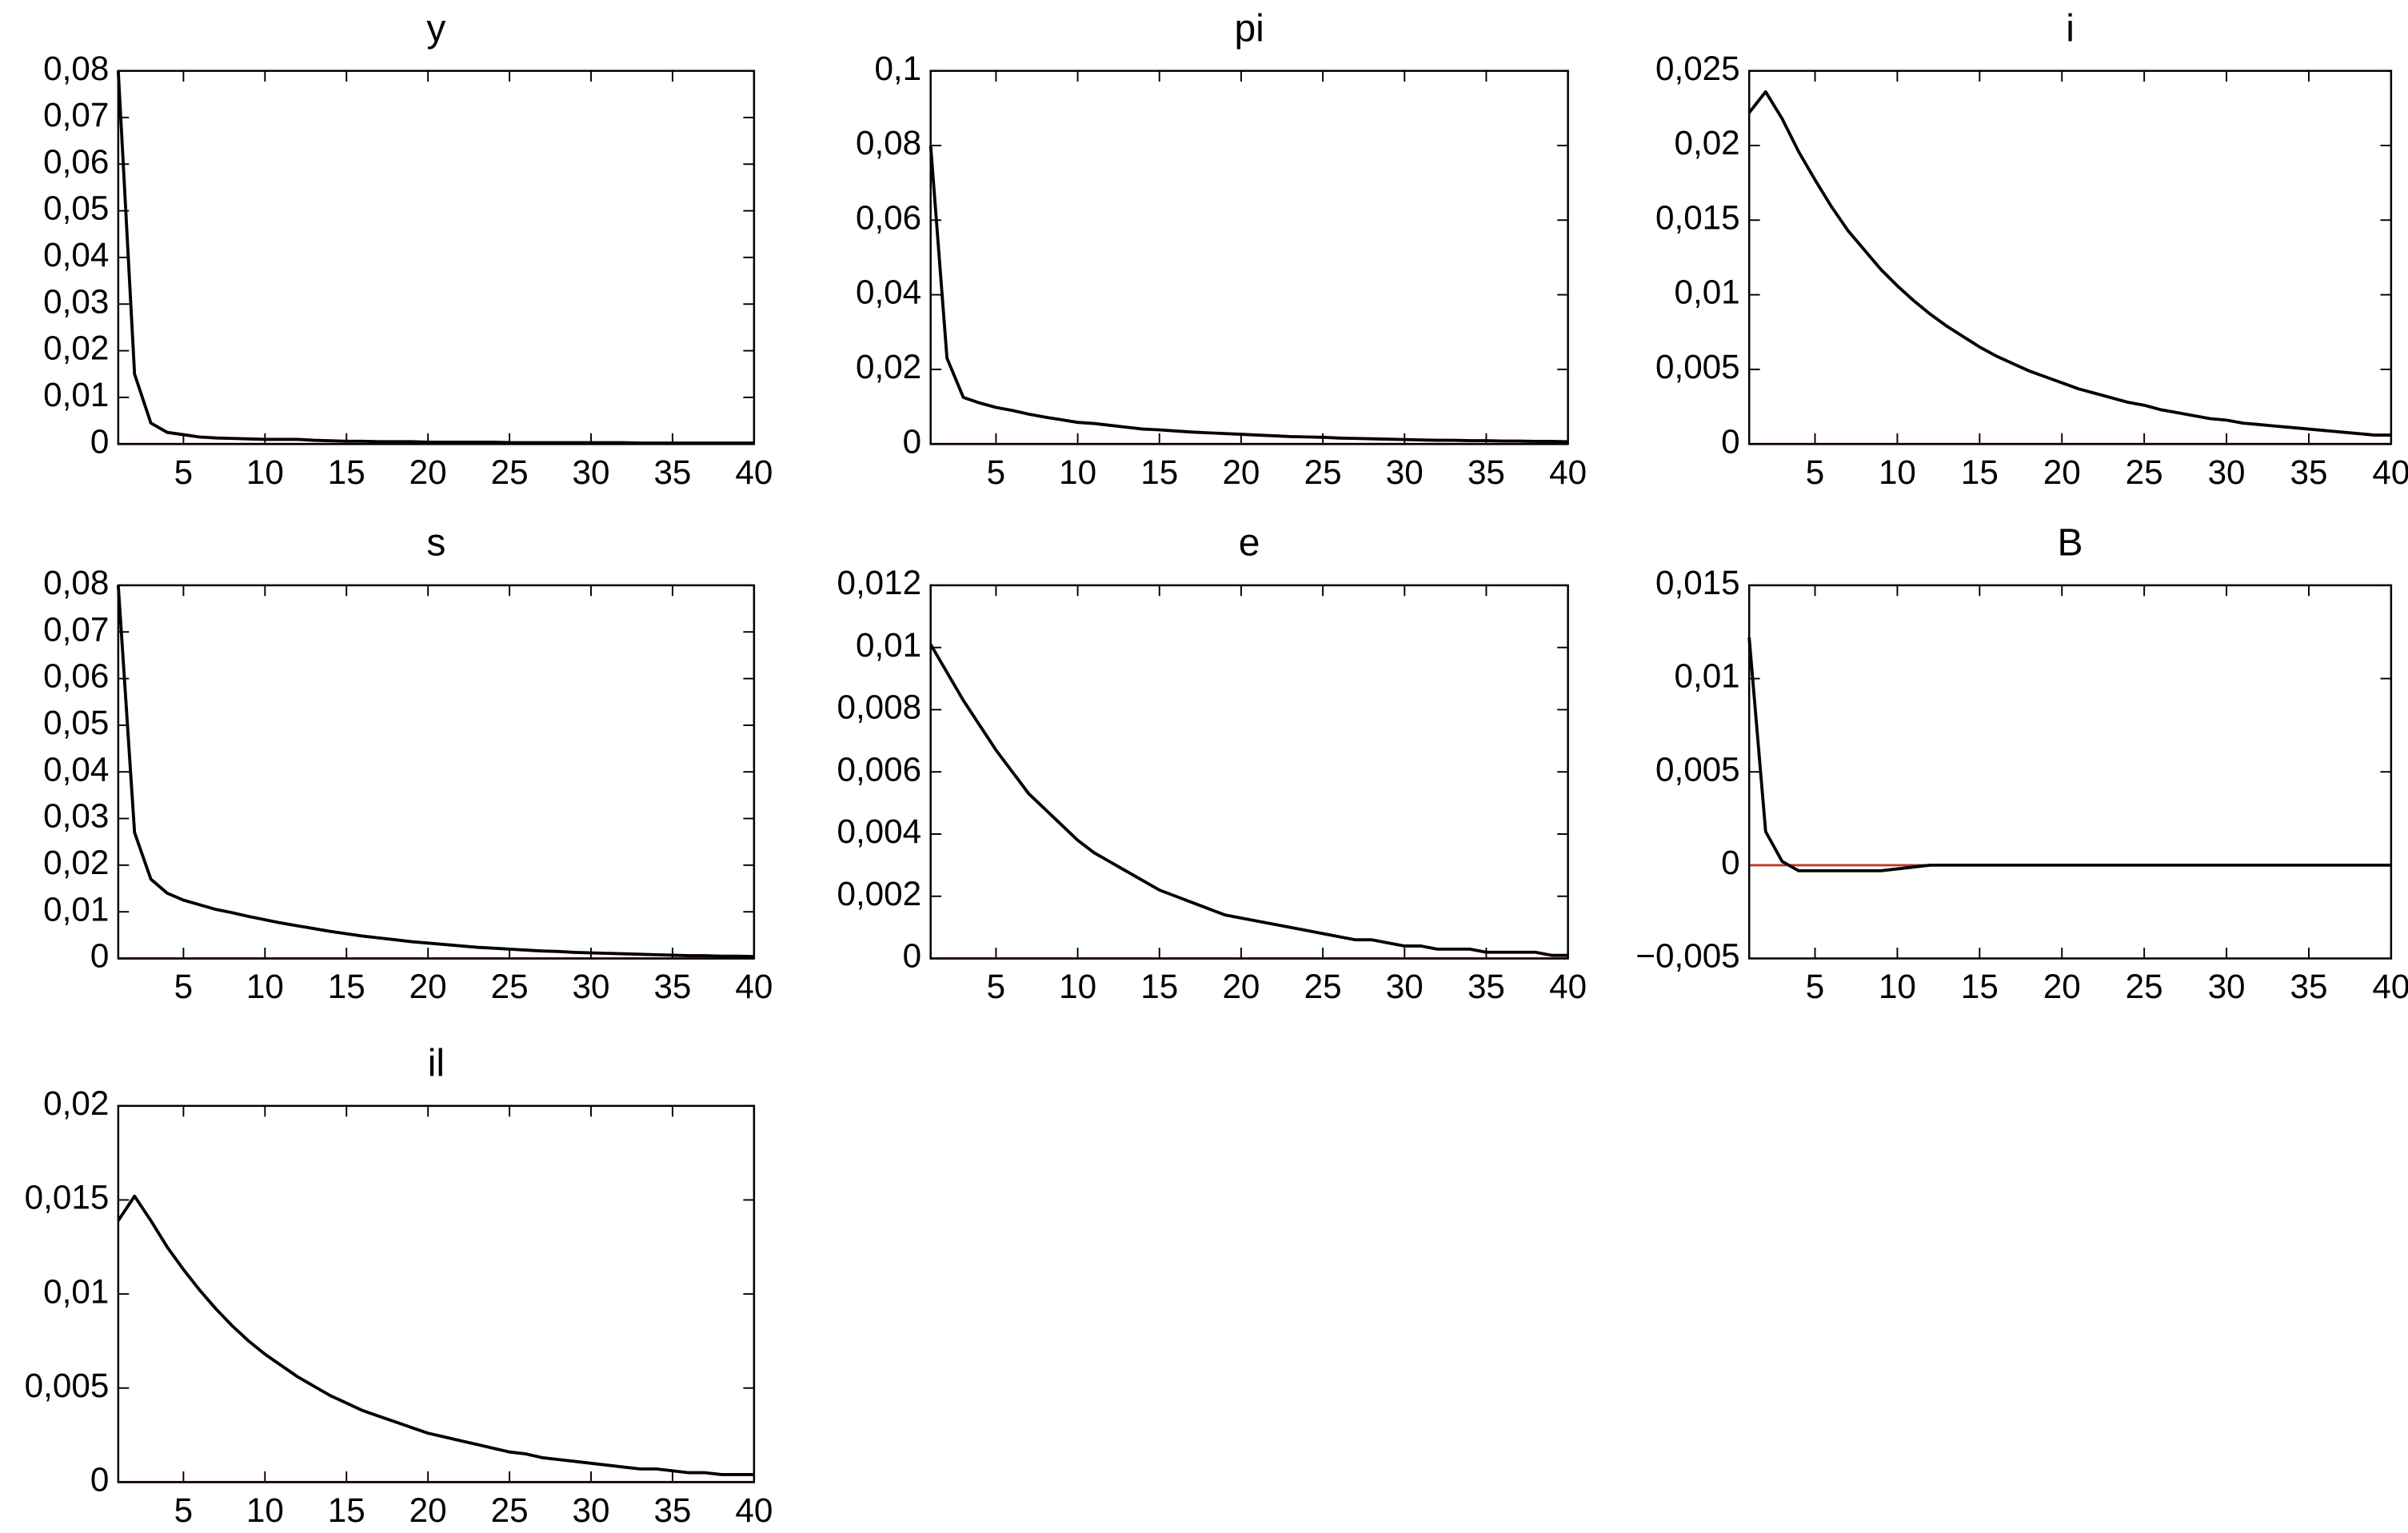  I want to click on y-tick-label: 0,025, so click(1697, 68).